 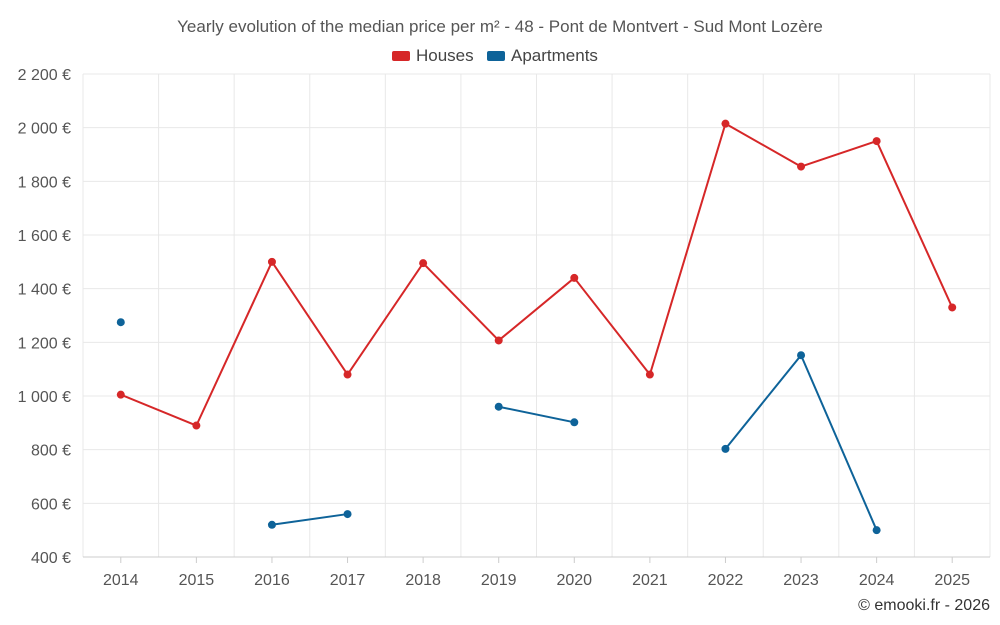 I want to click on x-tick-label: 2024, so click(x=877, y=580).